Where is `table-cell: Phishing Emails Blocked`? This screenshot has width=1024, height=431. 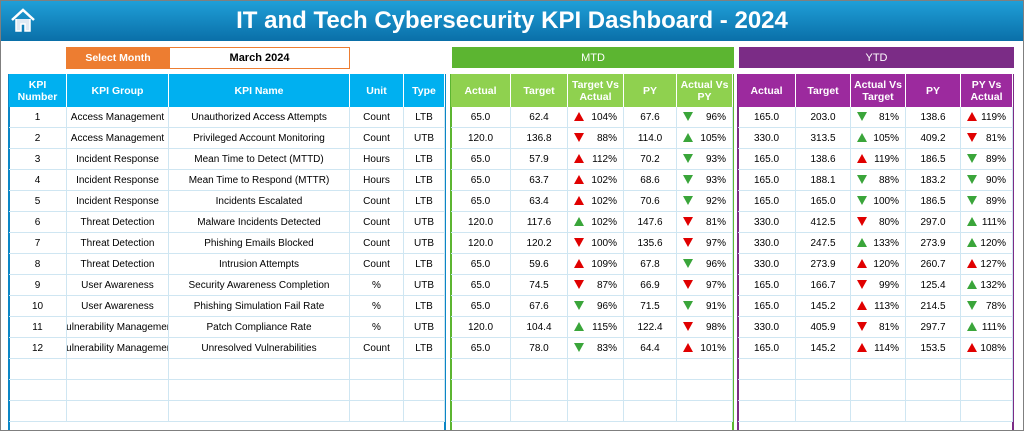 table-cell: Phishing Emails Blocked is located at coordinates (259, 243).